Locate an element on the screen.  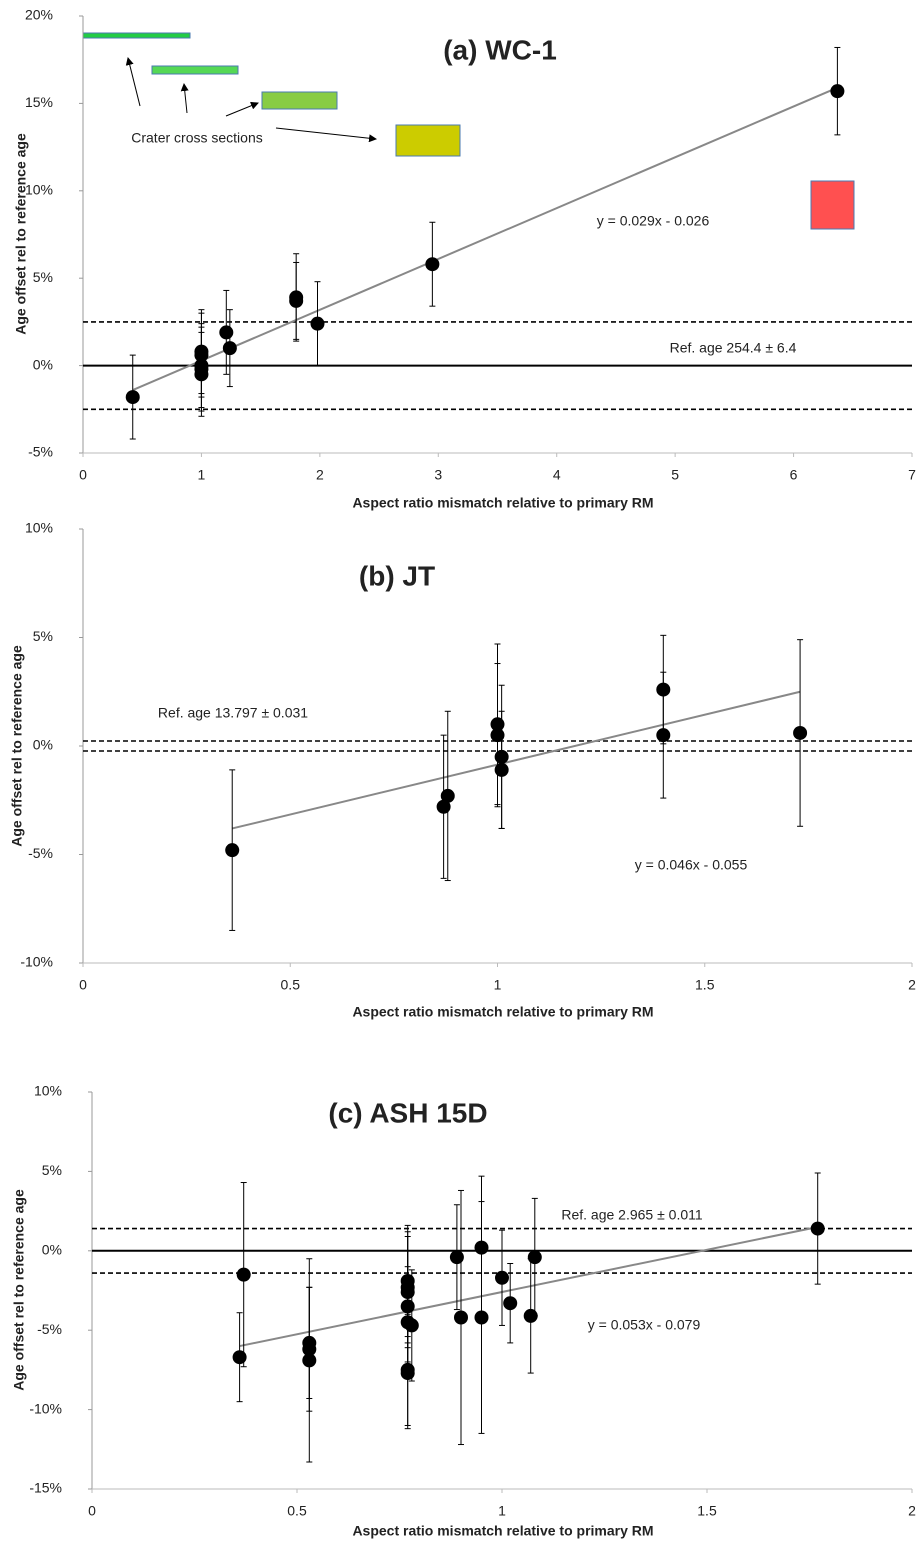
annotation: Ref. age 254.4 ± 6.4 is located at coordinates (733, 348).